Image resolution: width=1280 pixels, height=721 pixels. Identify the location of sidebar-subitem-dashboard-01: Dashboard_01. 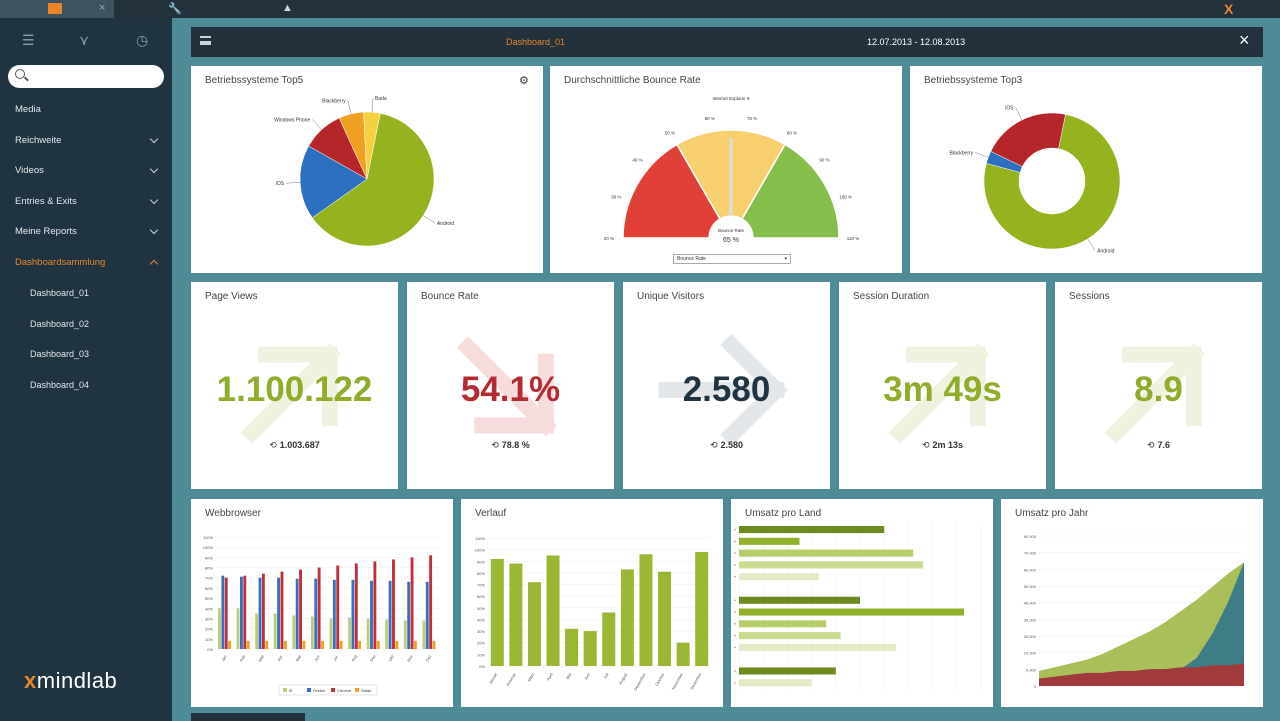
(86, 298).